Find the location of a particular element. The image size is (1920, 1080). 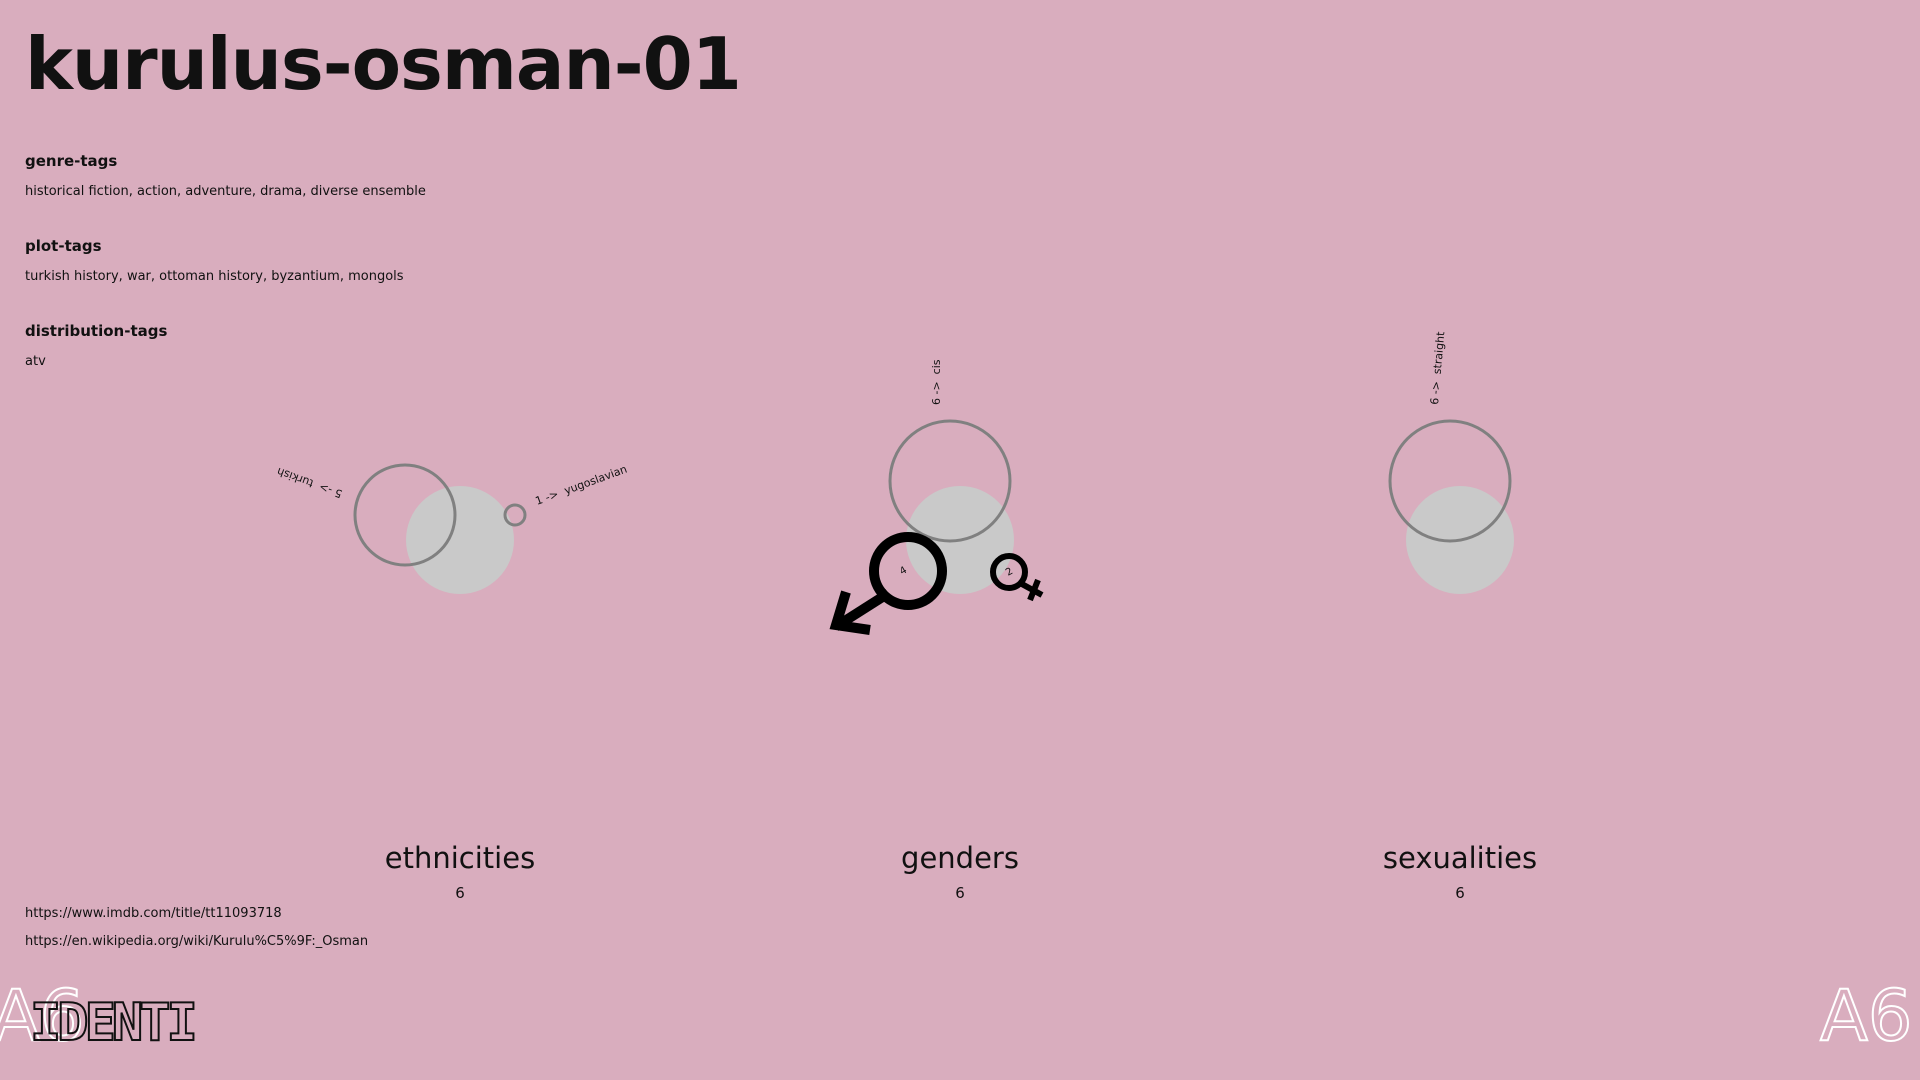

imdb-link: https://www.imdb.com/title/tt11093718 is located at coordinates (153, 913).